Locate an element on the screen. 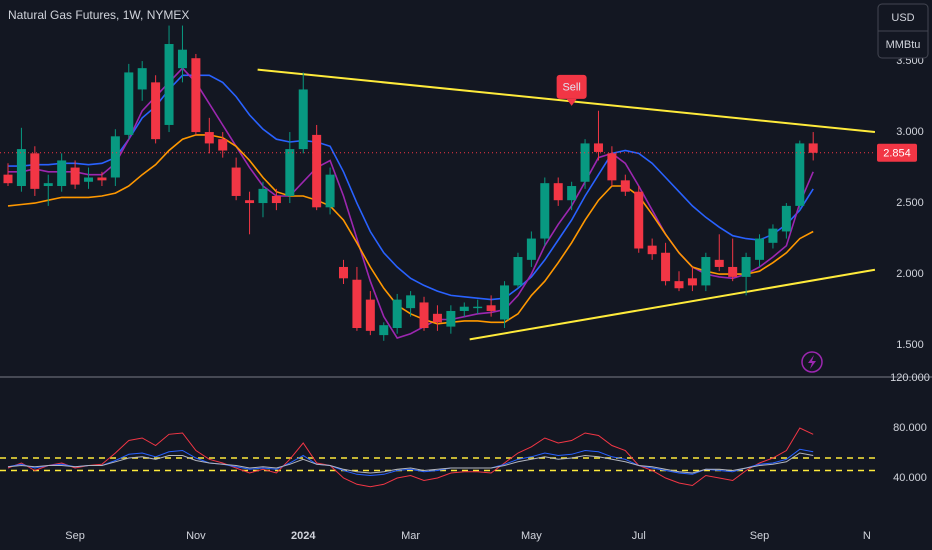 The image size is (932, 550). signal-box is located at coordinates (571, 86).